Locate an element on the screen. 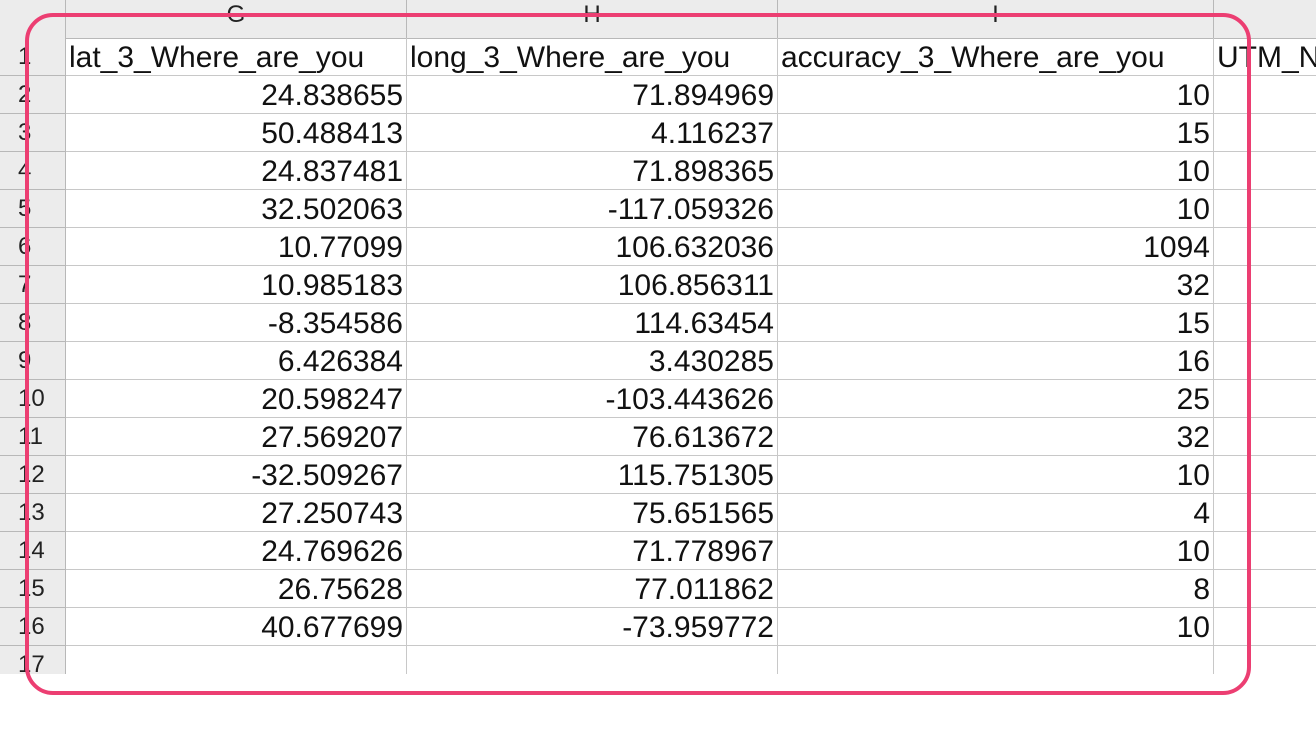  row-header: 6 is located at coordinates (33, 247).